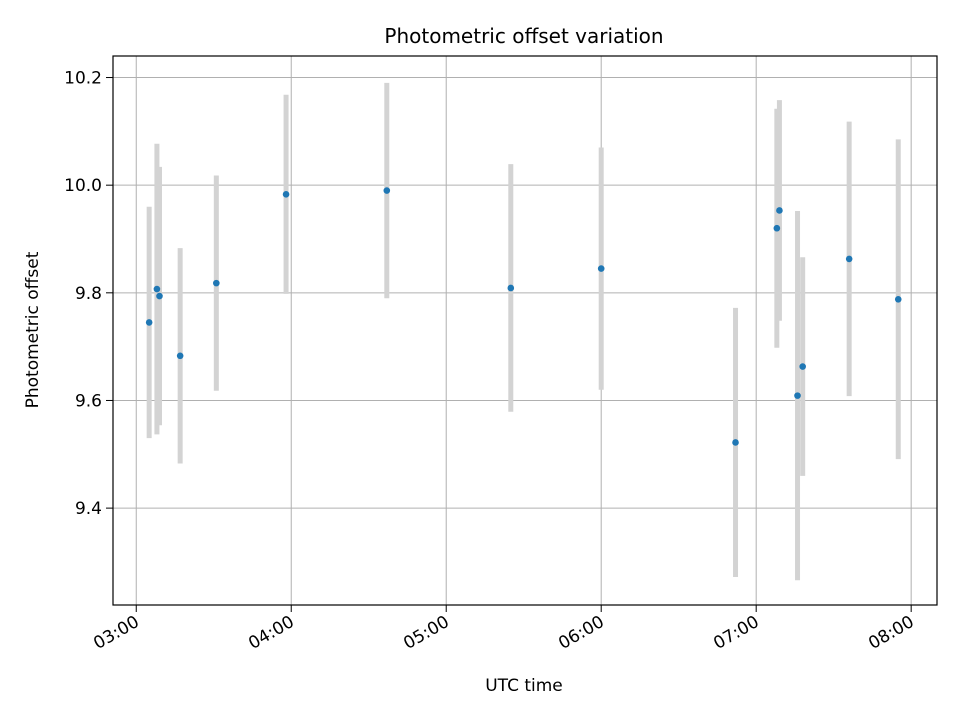  Describe the element at coordinates (736, 633) in the screenshot. I see `x-tick-label: 07:00` at that location.